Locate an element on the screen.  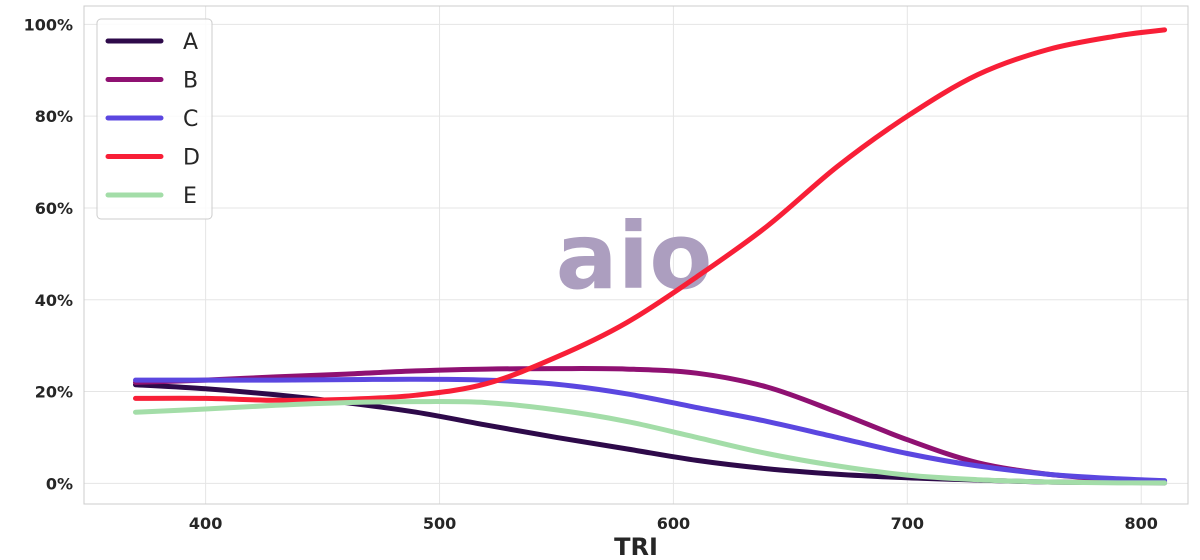
x-axis-title: TRI is located at coordinates (636, 546).